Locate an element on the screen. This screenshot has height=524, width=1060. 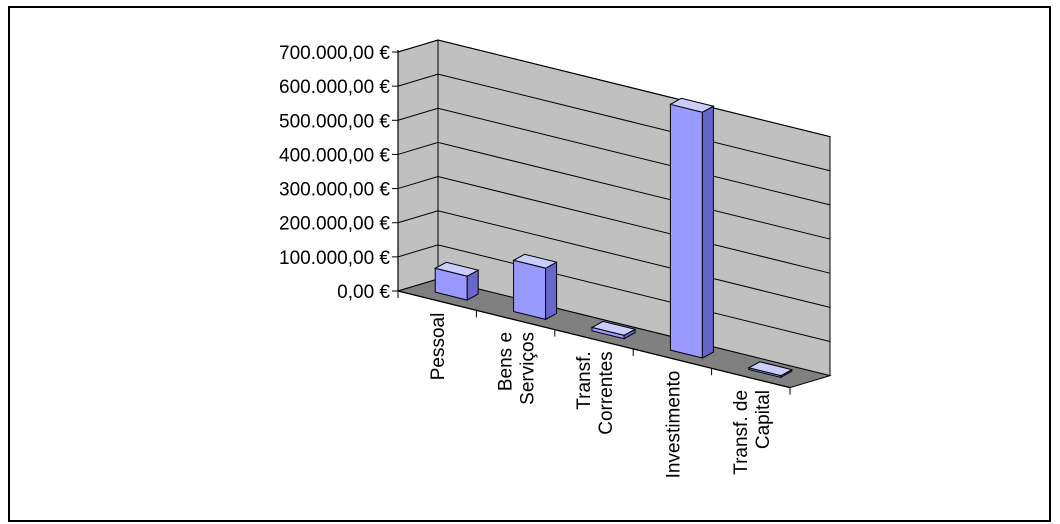
category-label-line: Transf. is located at coordinates (584, 380).